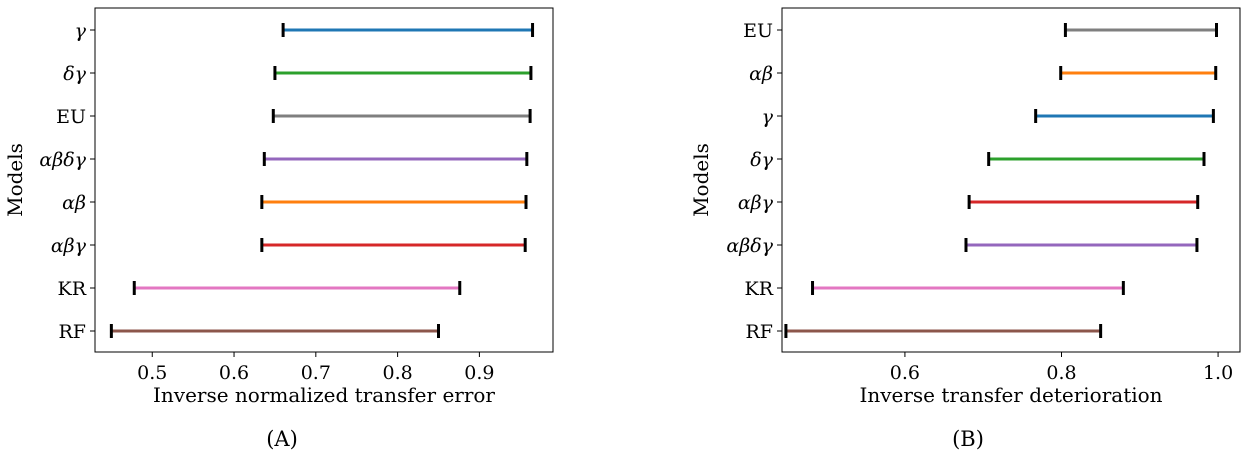  What do you see at coordinates (324, 395) in the screenshot?
I see `x-axis-label: Inverse normalized transfer error` at bounding box center [324, 395].